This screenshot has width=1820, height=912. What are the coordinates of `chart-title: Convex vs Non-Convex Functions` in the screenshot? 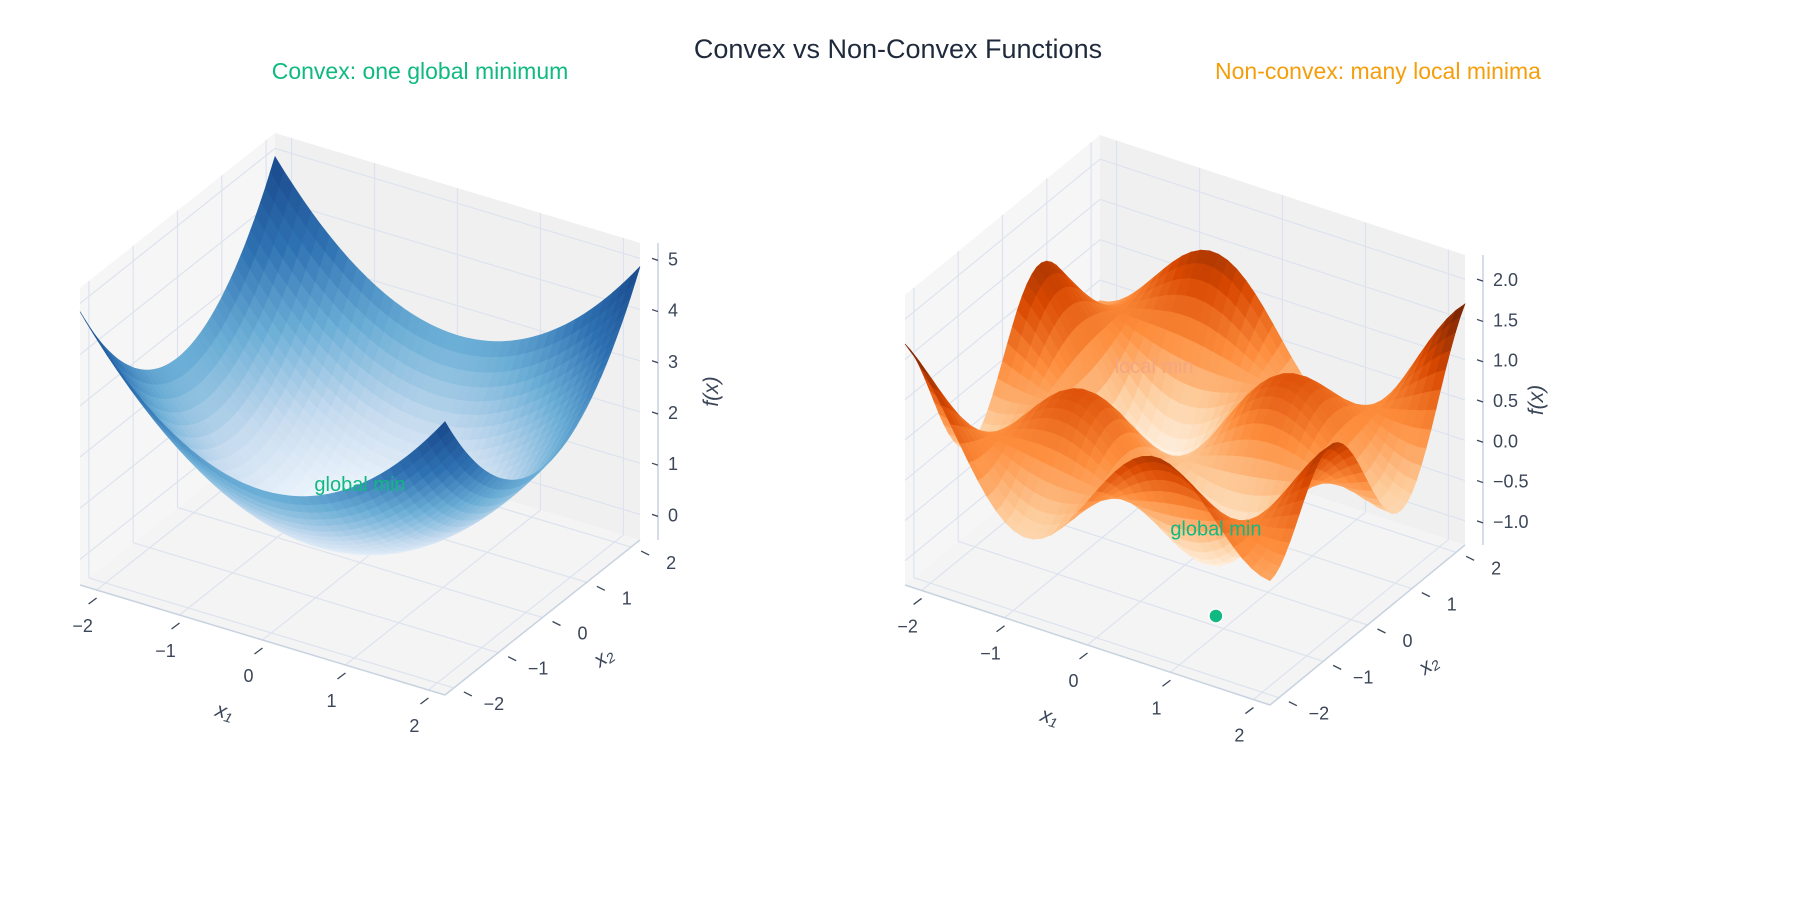 It's located at (898, 49).